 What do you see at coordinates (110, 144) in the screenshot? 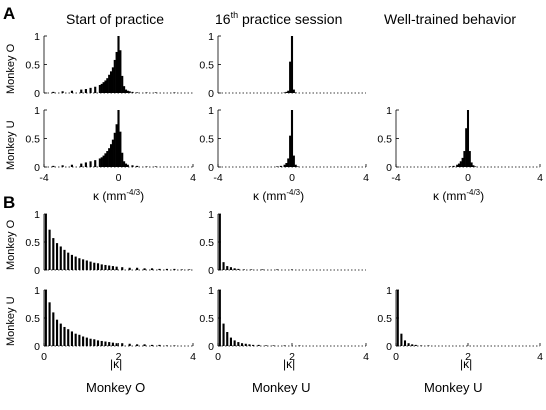
I see `subplot-a-monkey-u-start: 00.51-4 0 4` at bounding box center [110, 144].